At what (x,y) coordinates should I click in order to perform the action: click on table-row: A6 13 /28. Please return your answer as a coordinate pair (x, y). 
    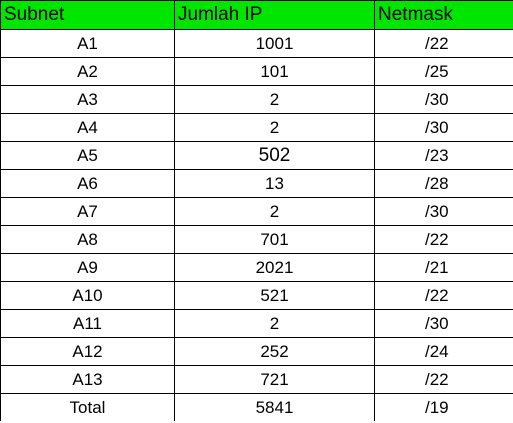
    Looking at the image, I should click on (256, 183).